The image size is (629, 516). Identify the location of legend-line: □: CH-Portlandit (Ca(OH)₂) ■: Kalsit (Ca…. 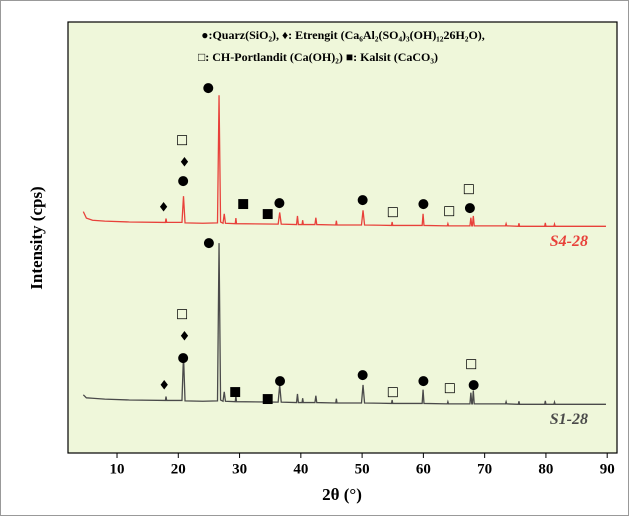
(318, 57).